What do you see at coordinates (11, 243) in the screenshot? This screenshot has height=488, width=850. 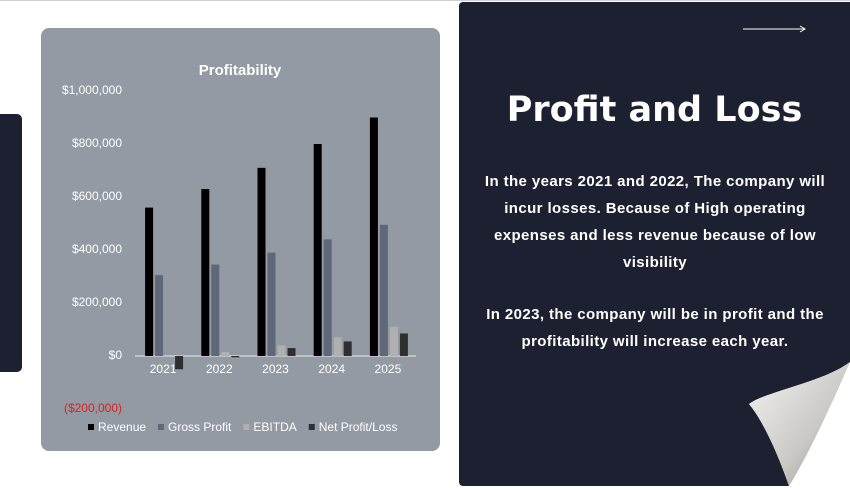 I see `side-shape` at bounding box center [11, 243].